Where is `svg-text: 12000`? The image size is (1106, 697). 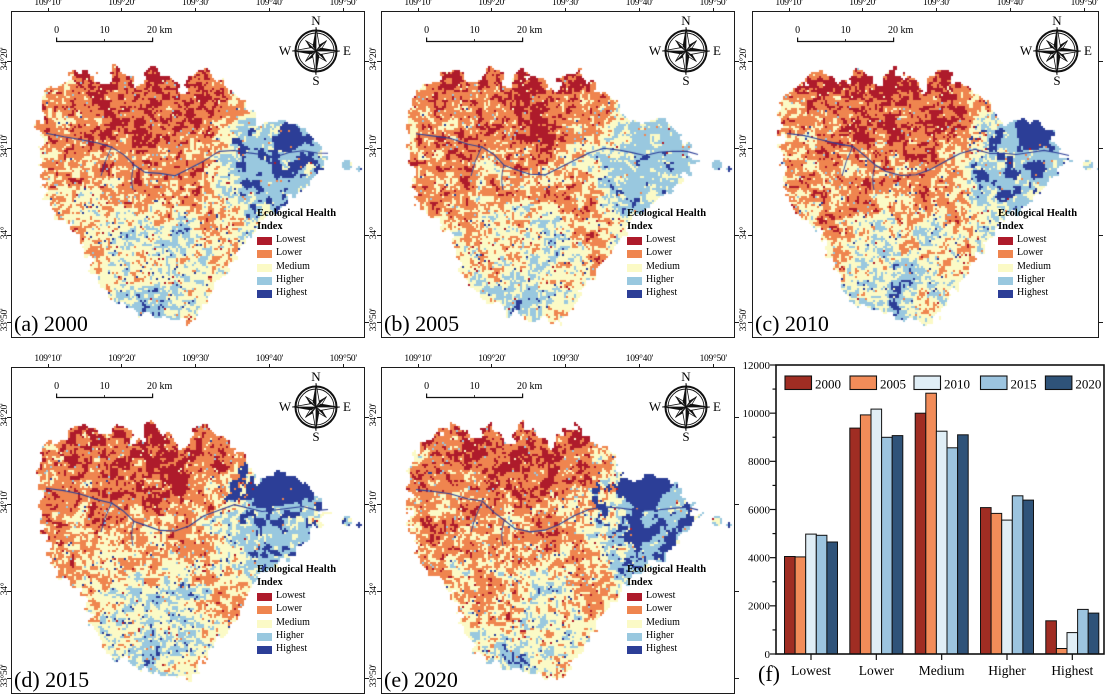
svg-text: 12000 is located at coordinates (757, 366).